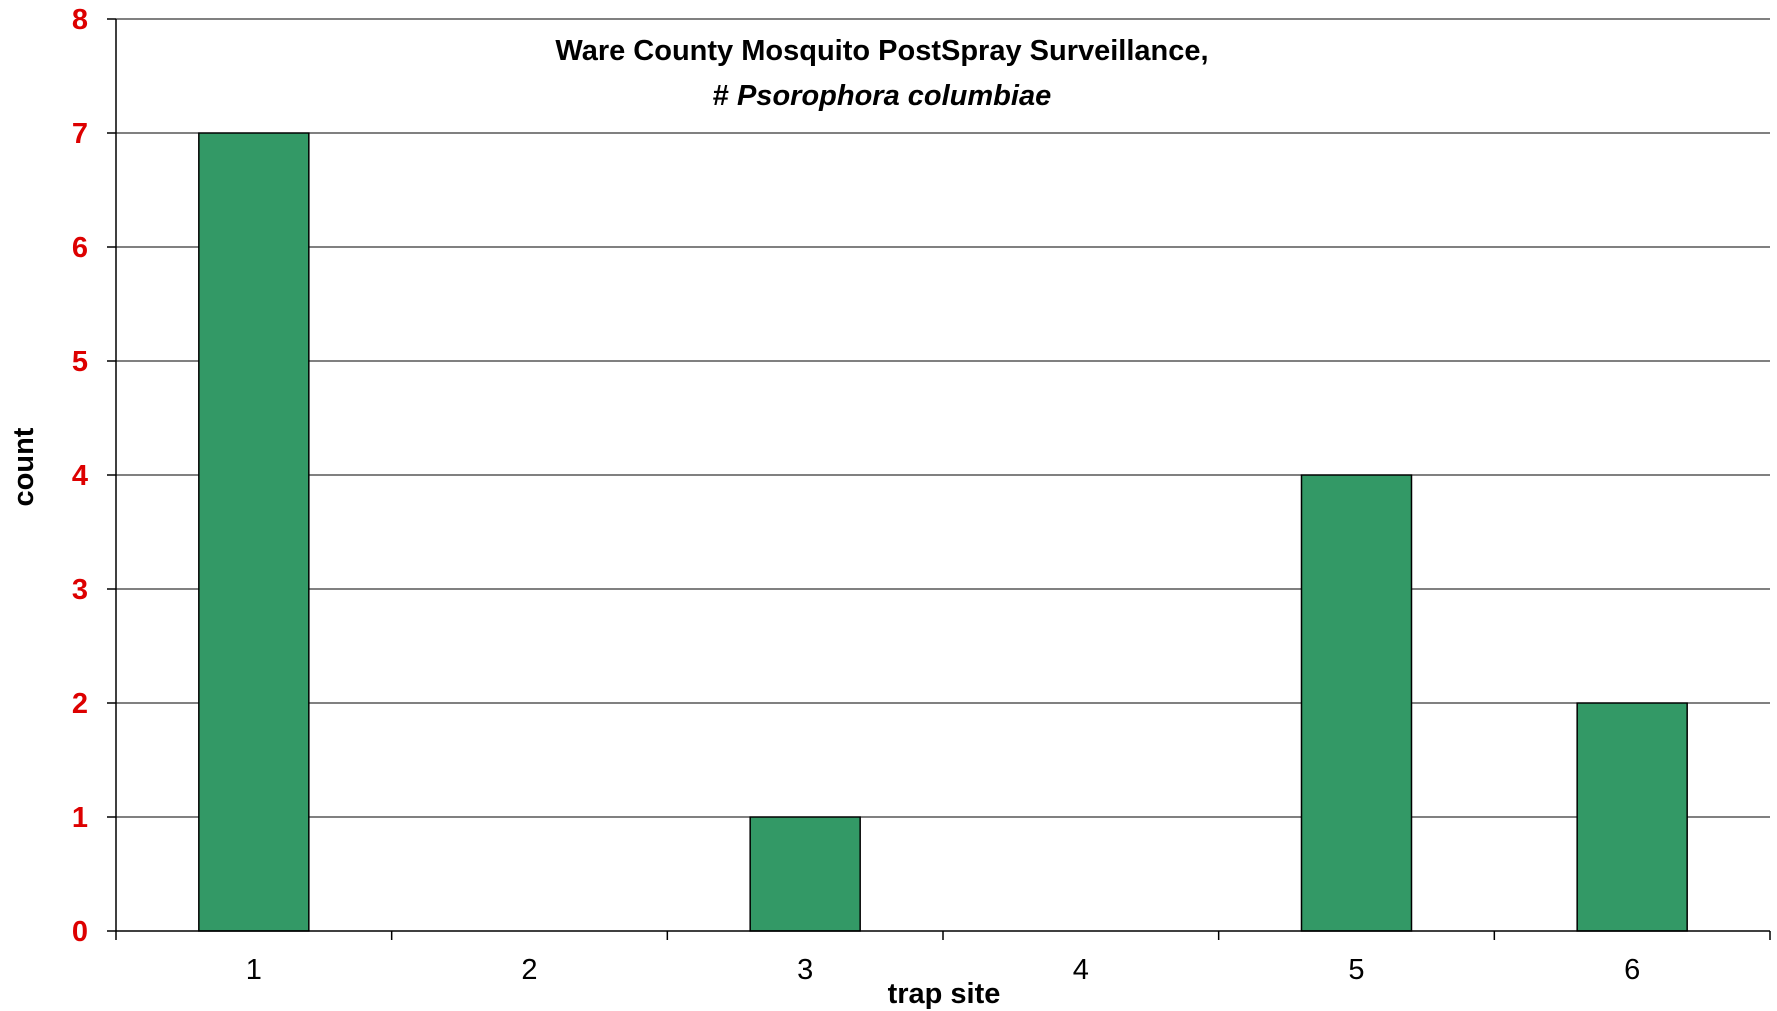 The image size is (1777, 1011). Describe the element at coordinates (80, 362) in the screenshot. I see `y-tick-label: 5` at that location.